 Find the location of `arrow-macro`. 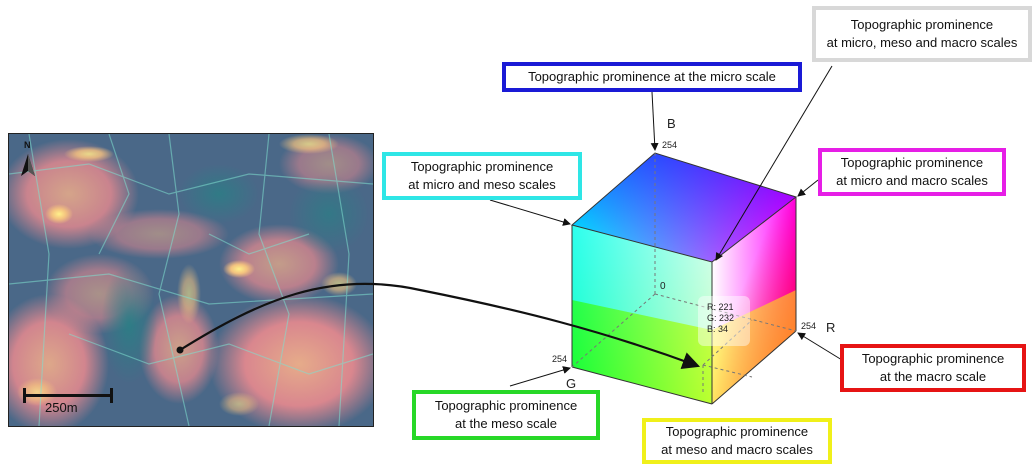

arrow-macro is located at coordinates (820, 346).